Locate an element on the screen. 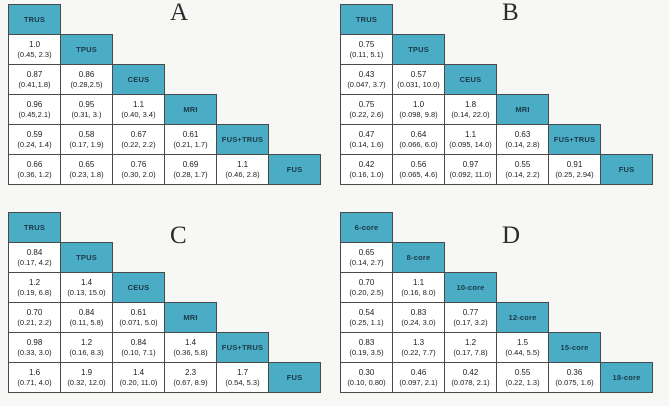 Image resolution: width=669 pixels, height=406 pixels. estimate-cell: 0.96 (0.45,2.1) is located at coordinates (34, 109).